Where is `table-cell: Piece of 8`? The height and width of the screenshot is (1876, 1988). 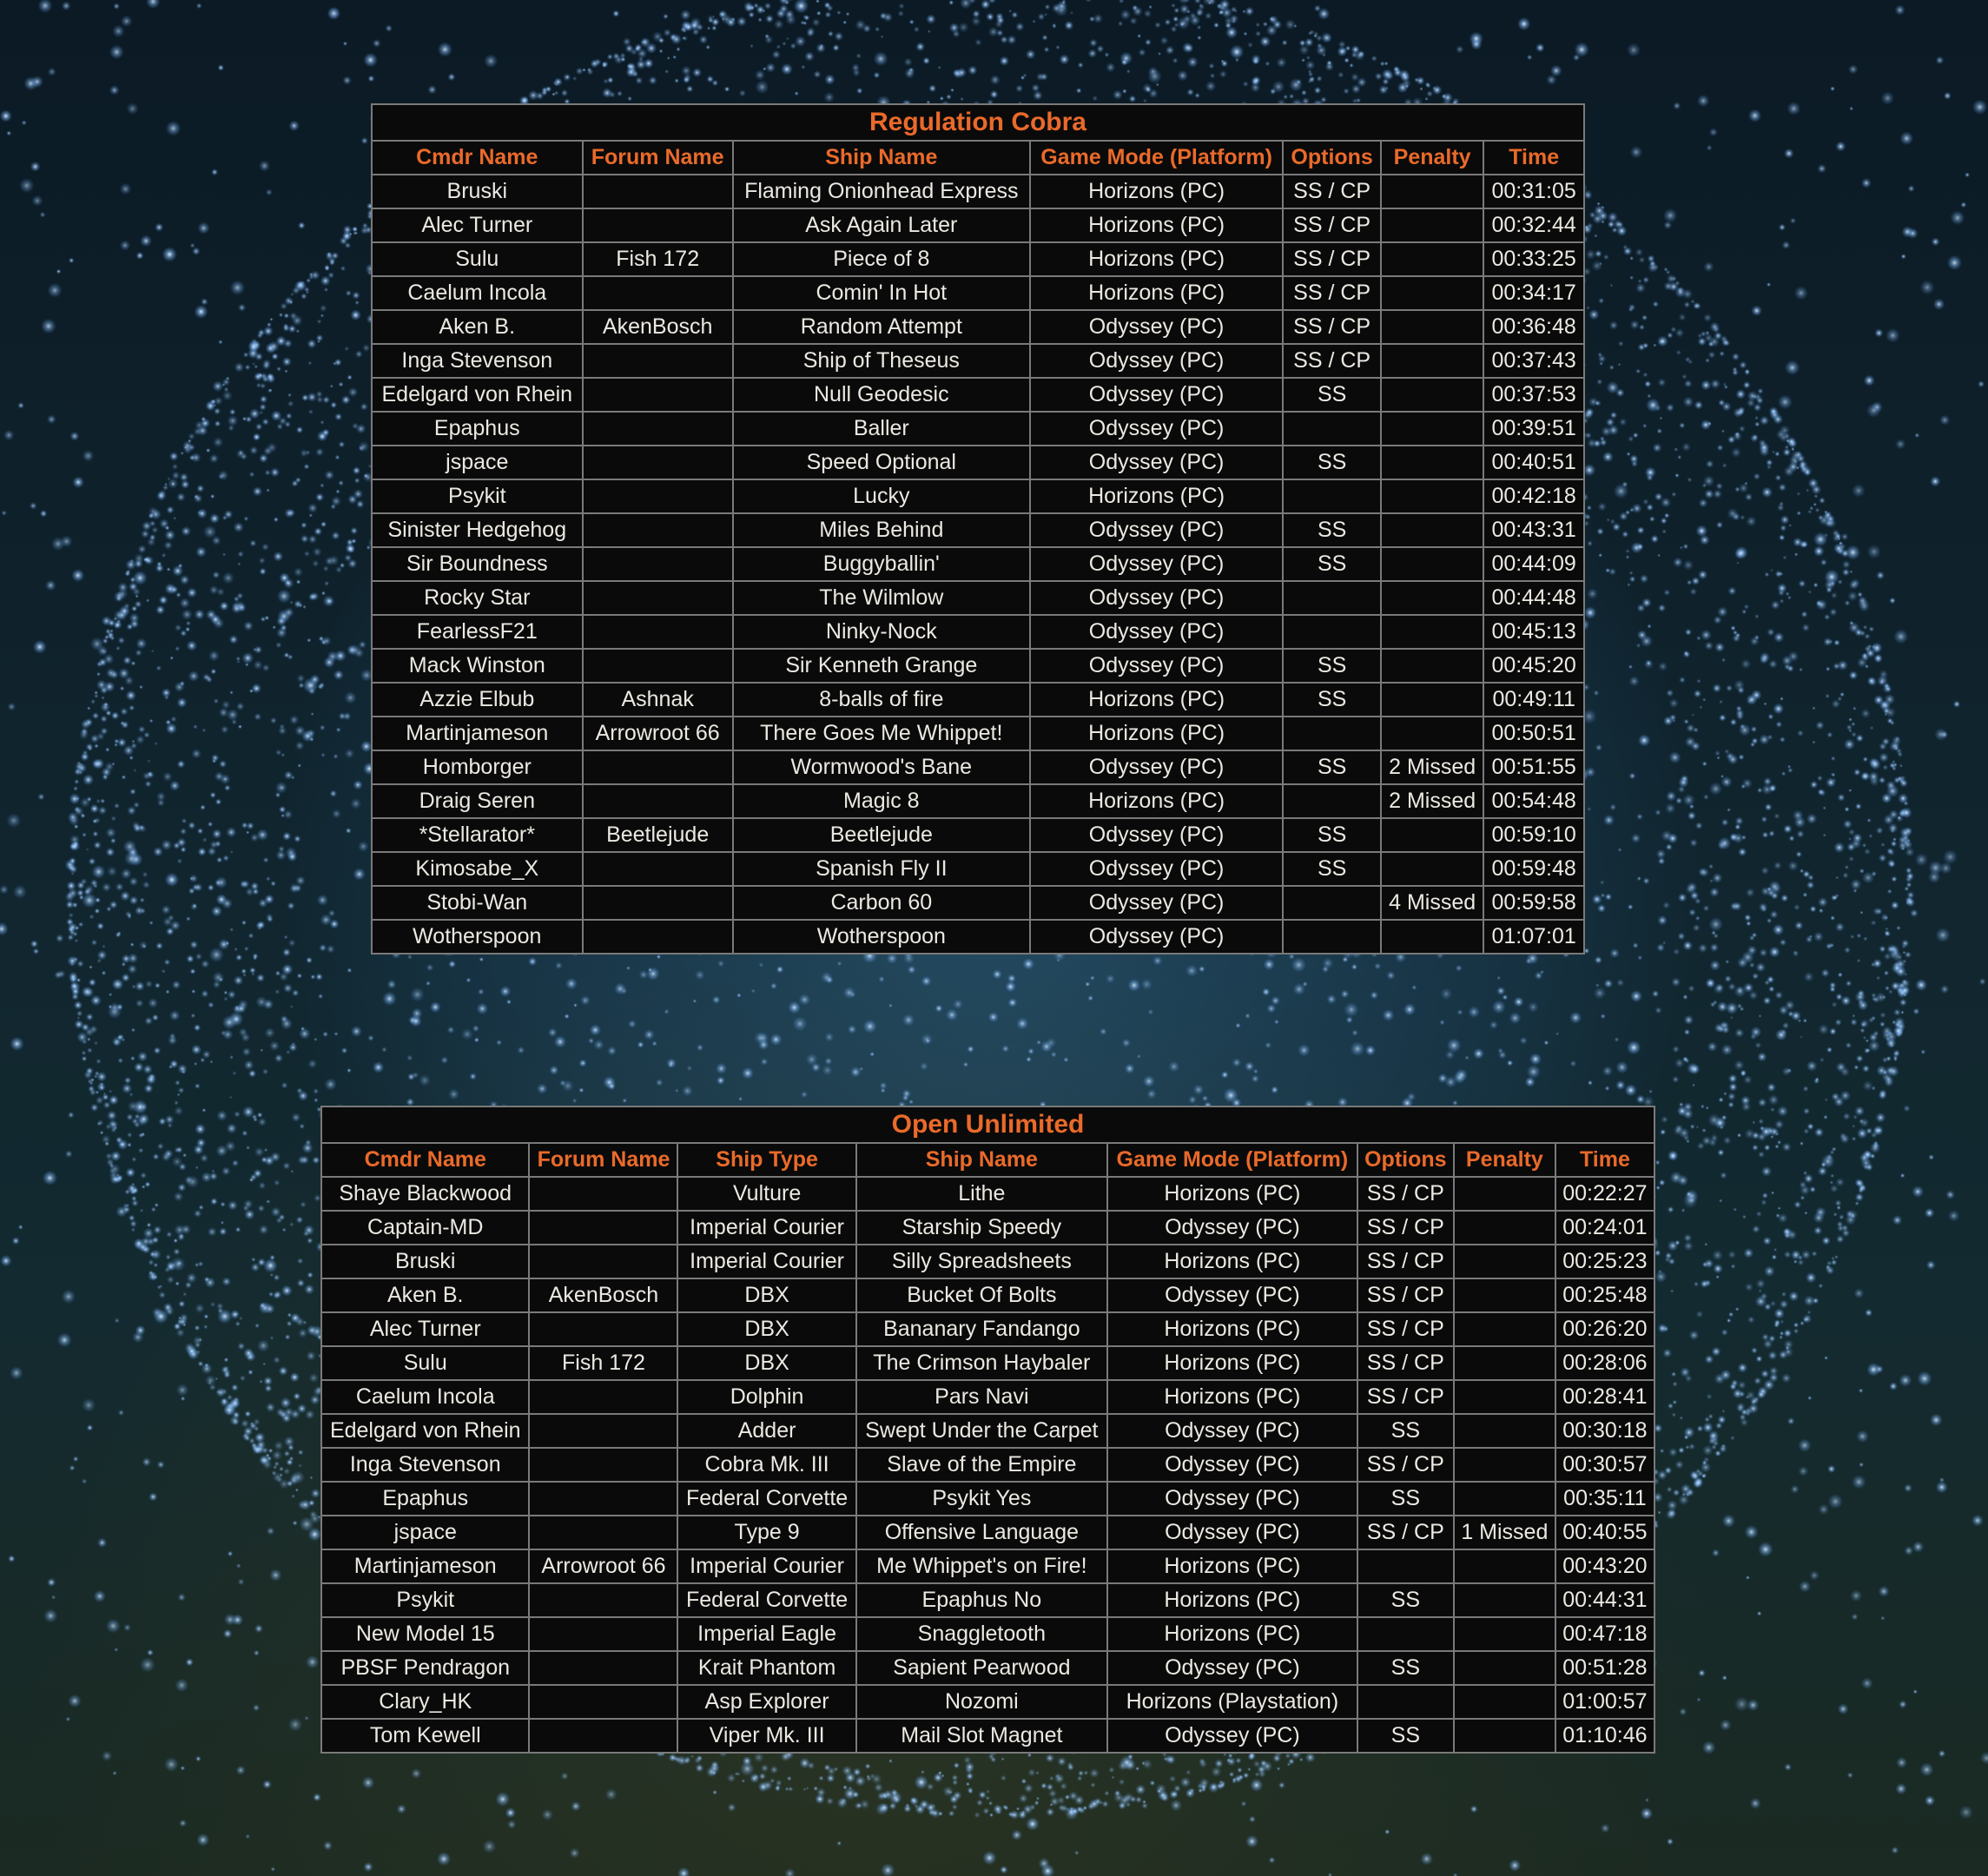
table-cell: Piece of 8 is located at coordinates (881, 259).